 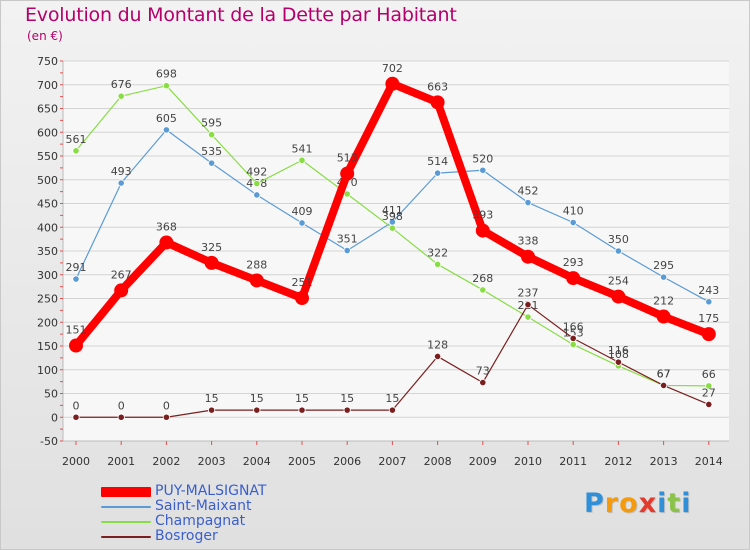 I want to click on data-label-bosroger: 67, so click(x=664, y=373).